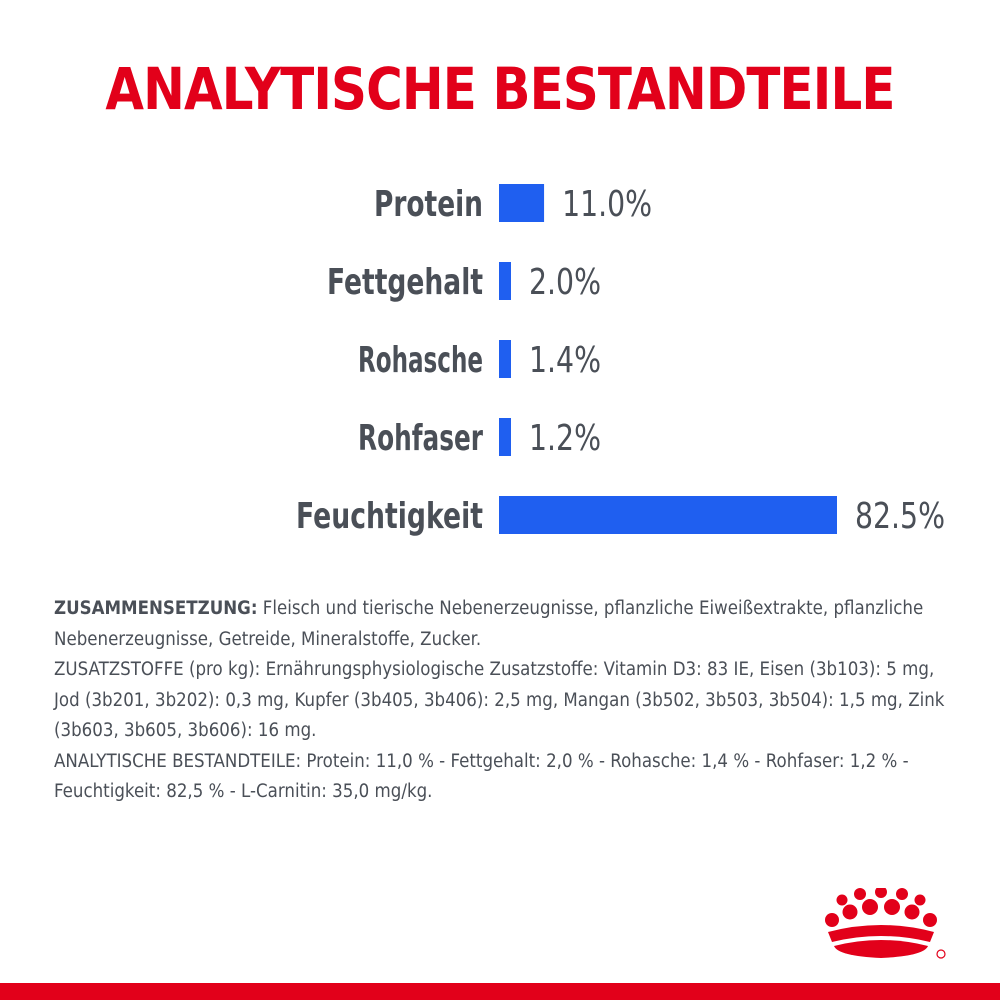 This screenshot has width=1000, height=1000. I want to click on bar-label-rohfaser: Rohfaser, so click(420, 438).